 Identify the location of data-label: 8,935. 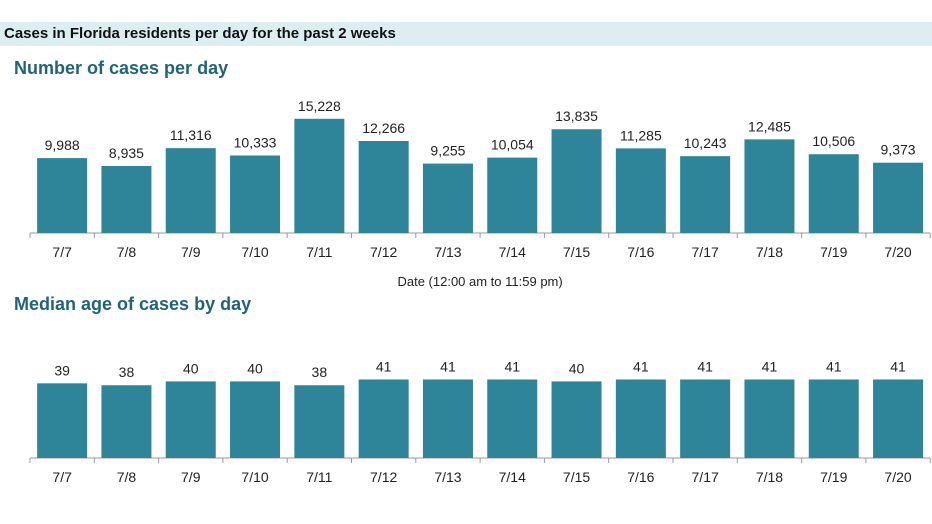
(126, 153).